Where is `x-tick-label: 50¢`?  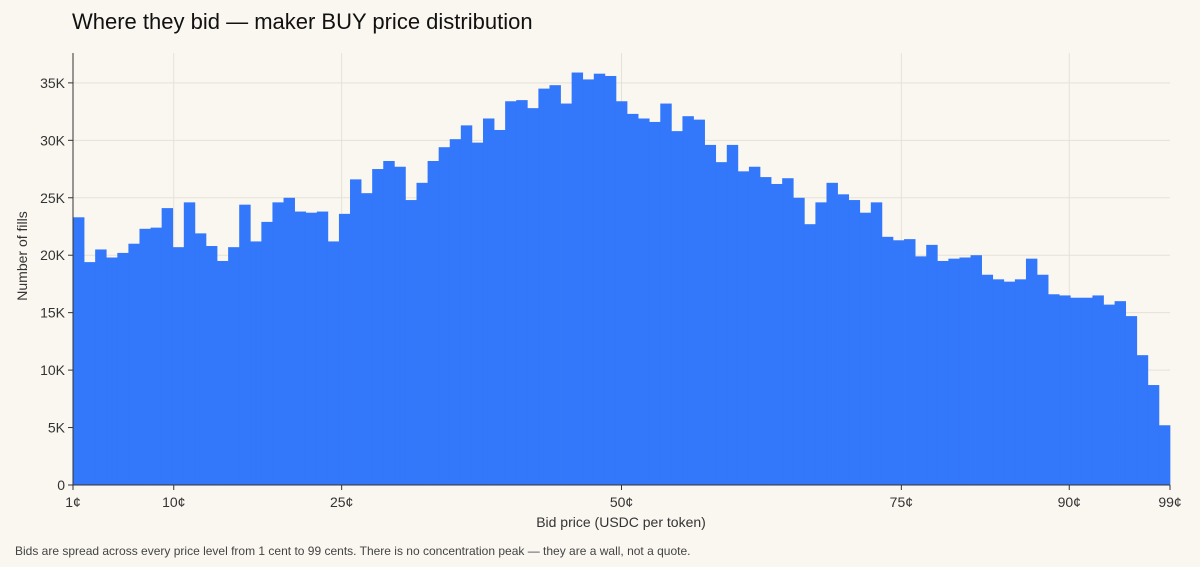
x-tick-label: 50¢ is located at coordinates (621, 502).